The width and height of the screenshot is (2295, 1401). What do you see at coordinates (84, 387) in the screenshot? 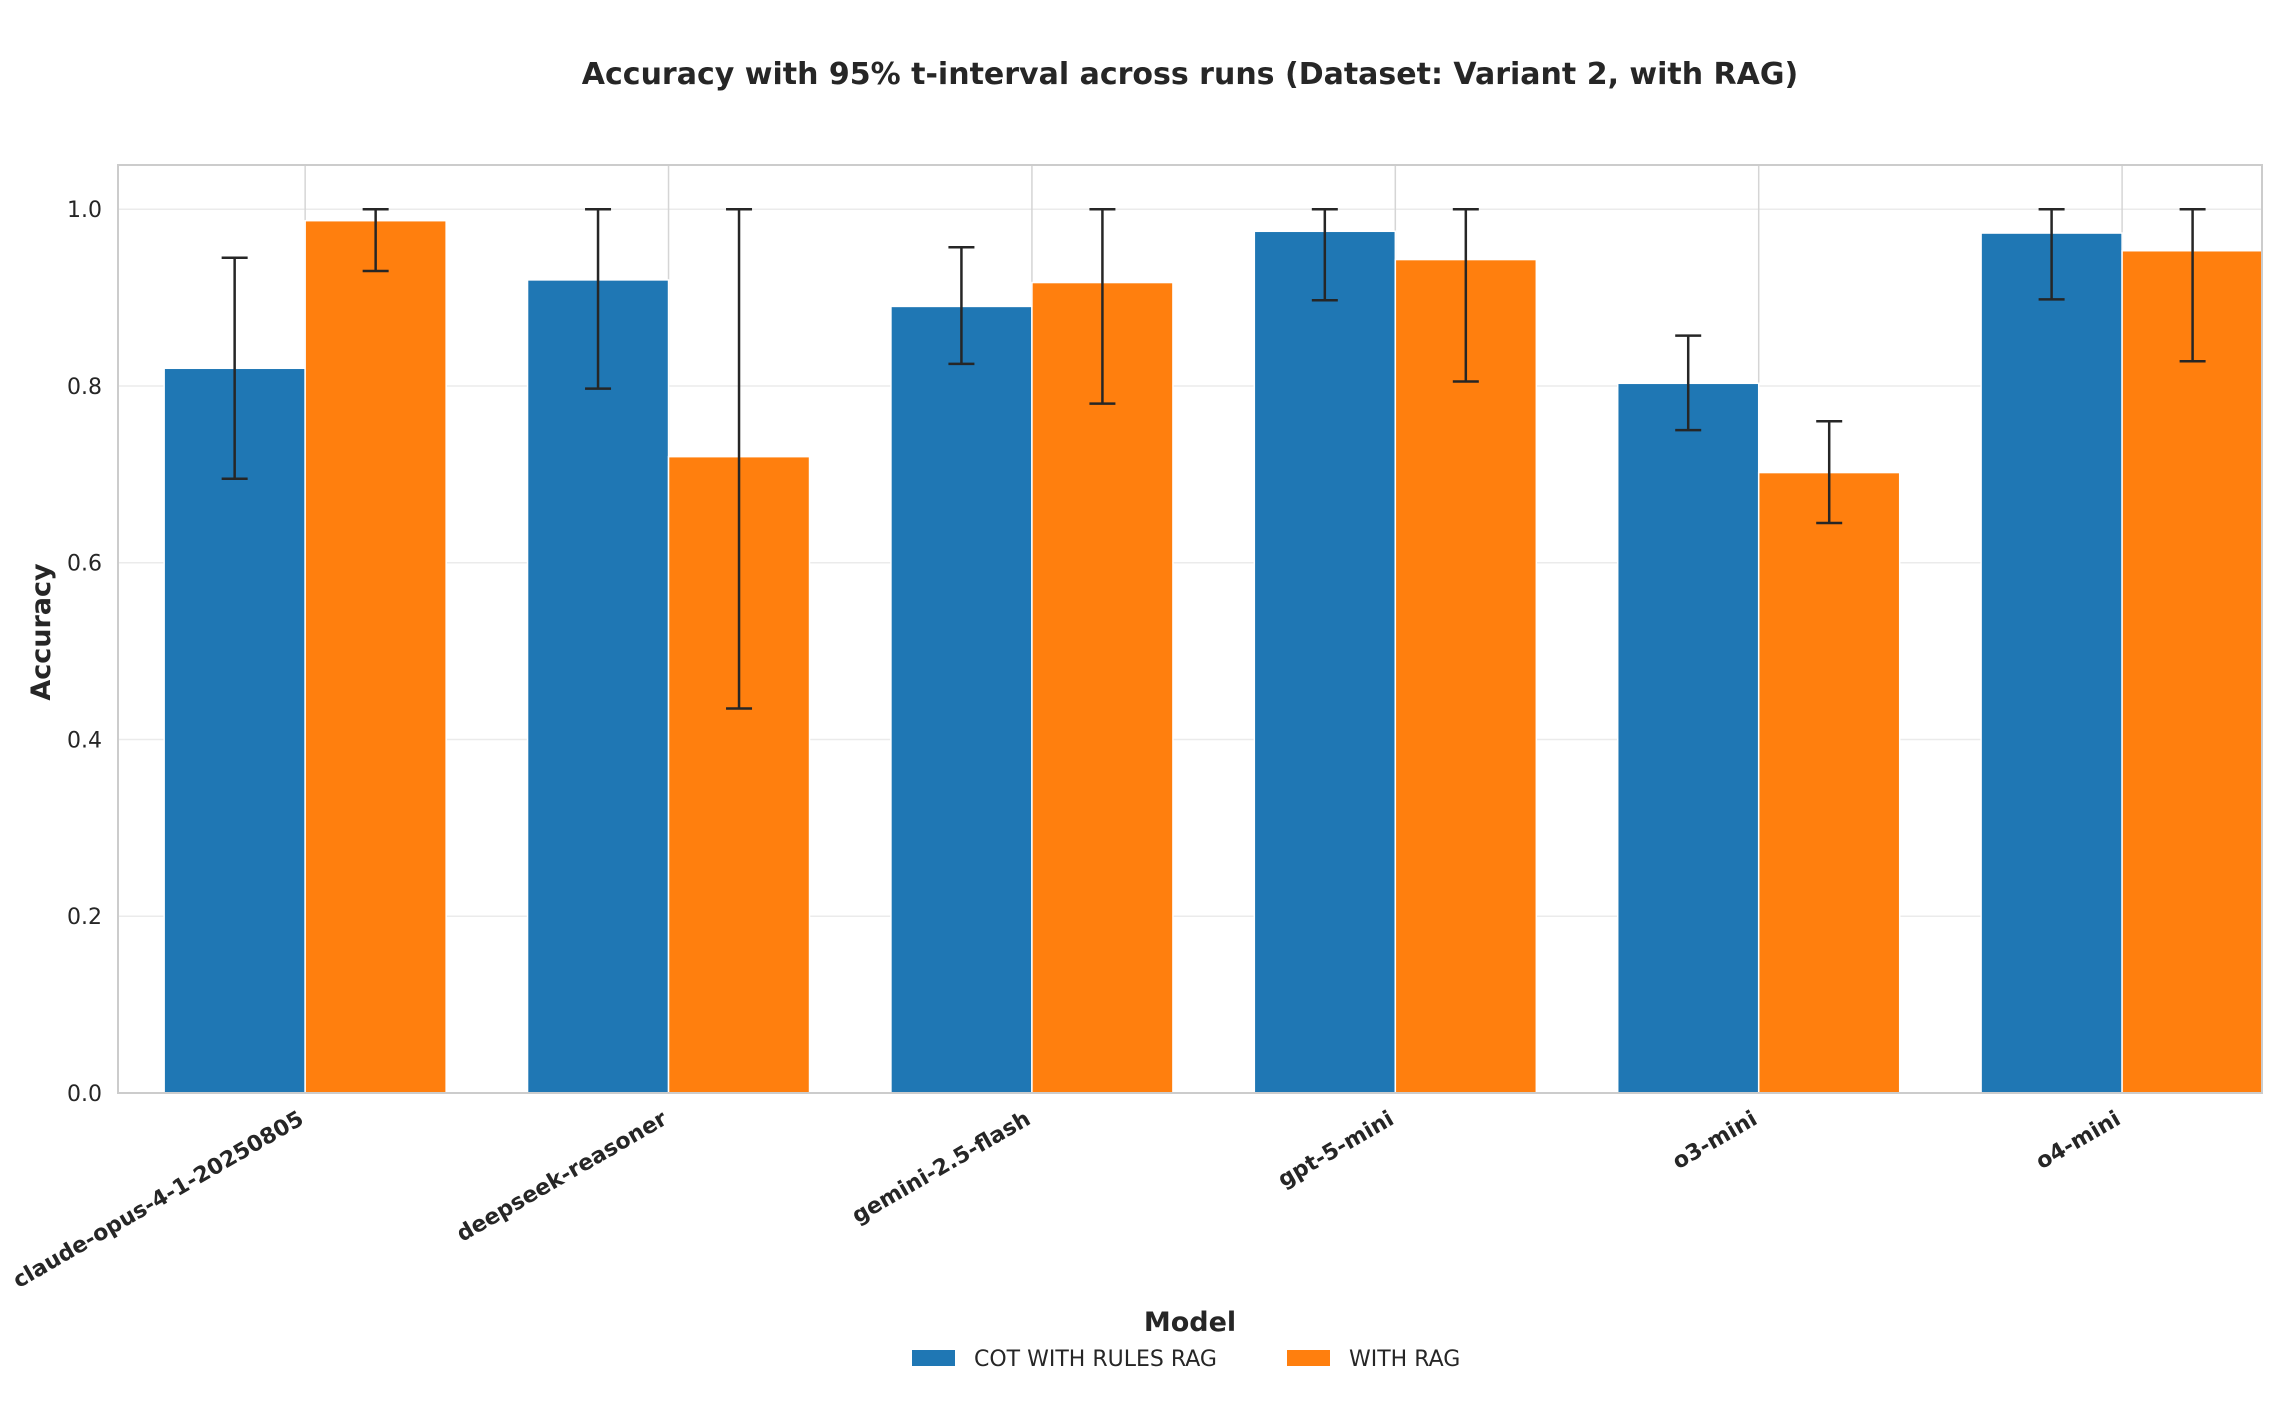
I see `y-tick-label: 0.8` at bounding box center [84, 387].